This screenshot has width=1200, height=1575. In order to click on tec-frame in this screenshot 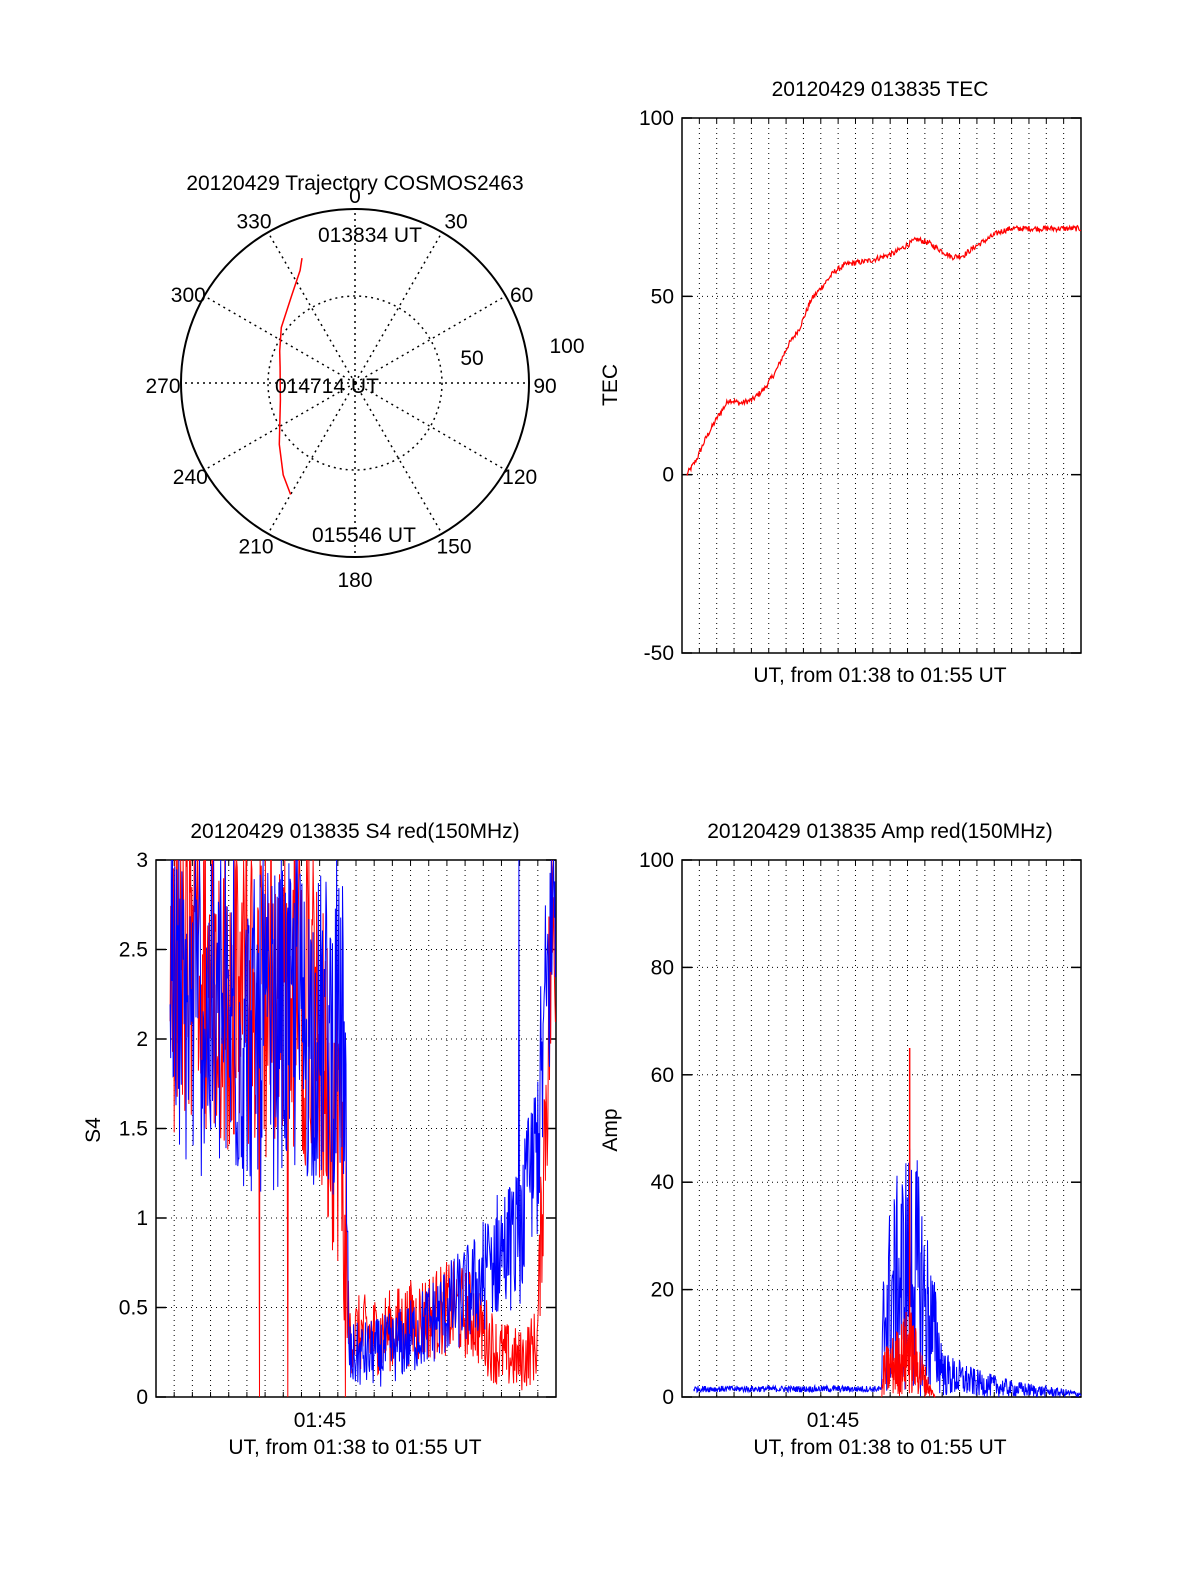, I will do `click(881, 385)`.